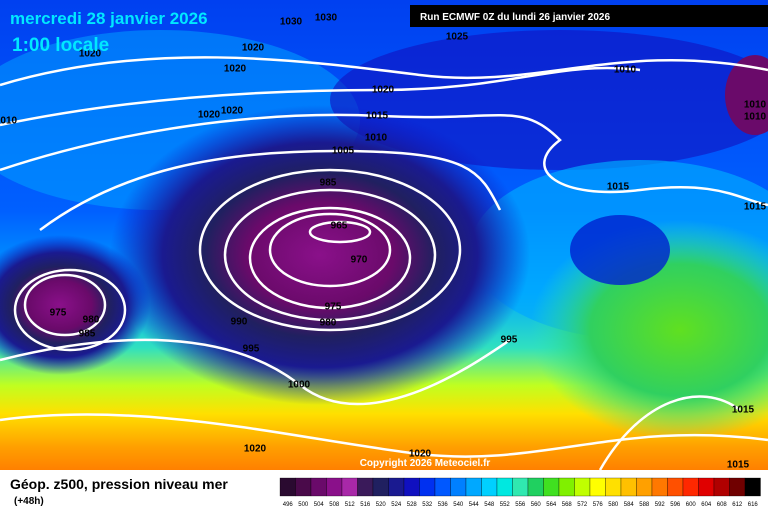 Image resolution: width=768 pixels, height=512 pixels. Describe the element at coordinates (343, 151) in the screenshot. I see `isobar-label: 1005` at that location.